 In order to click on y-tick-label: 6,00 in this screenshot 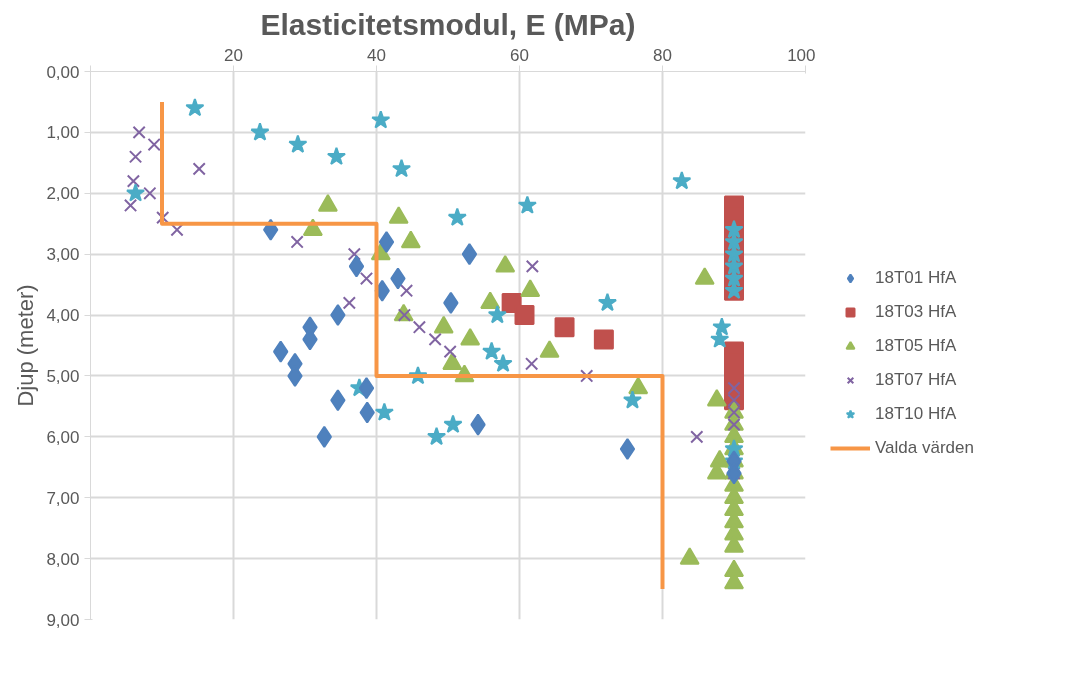, I will do `click(63, 437)`.